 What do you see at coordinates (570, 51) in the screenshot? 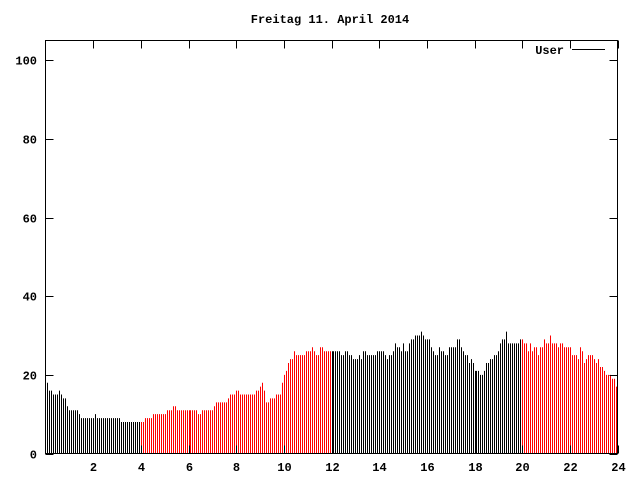
I see `legend: User` at bounding box center [570, 51].